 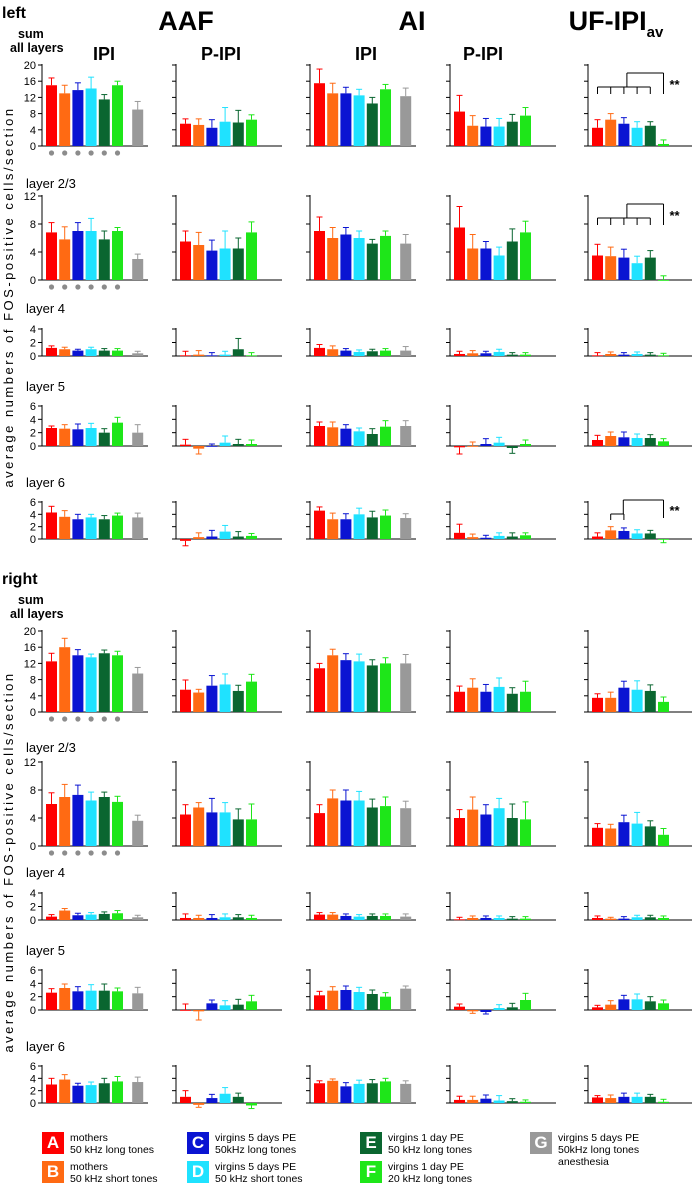 What do you see at coordinates (104, 853) in the screenshot?
I see `marker-dot-E-right-r1-c0` at bounding box center [104, 853].